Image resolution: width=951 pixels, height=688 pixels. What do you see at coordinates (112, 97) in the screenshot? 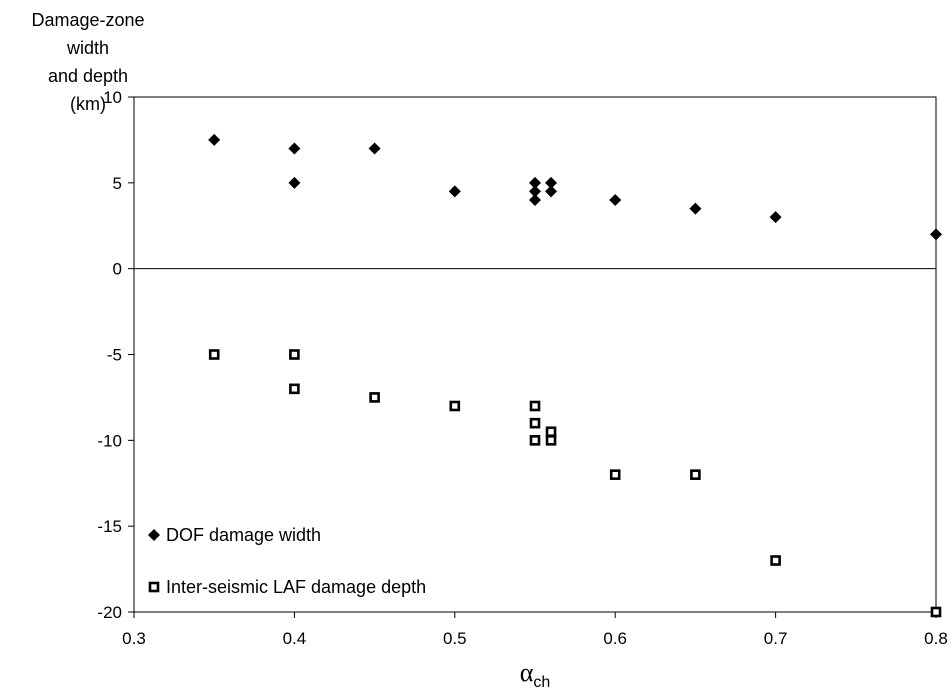
I see `y-tick-label: 10` at bounding box center [112, 97].